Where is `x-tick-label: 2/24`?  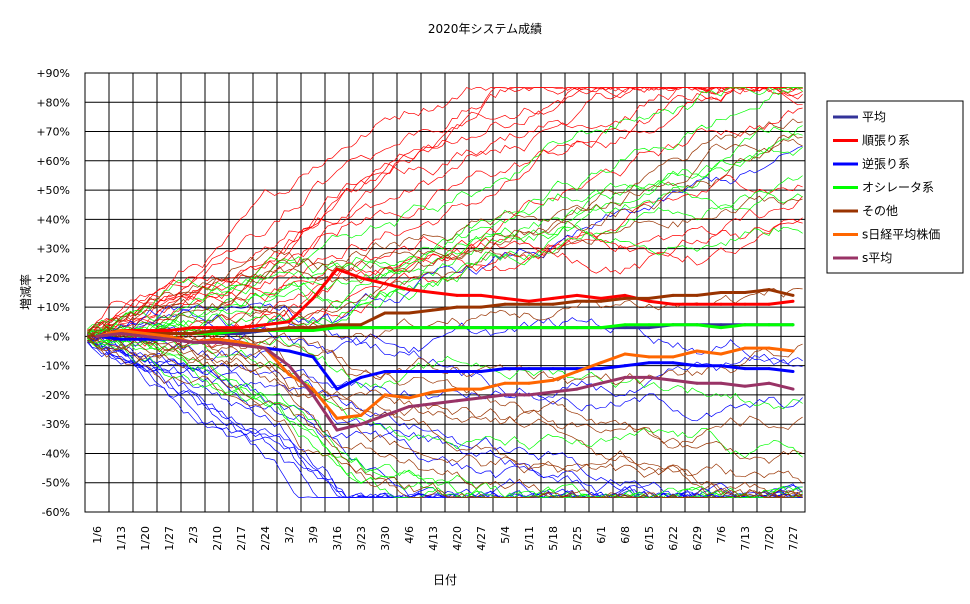
x-tick-label: 2/24 is located at coordinates (265, 538).